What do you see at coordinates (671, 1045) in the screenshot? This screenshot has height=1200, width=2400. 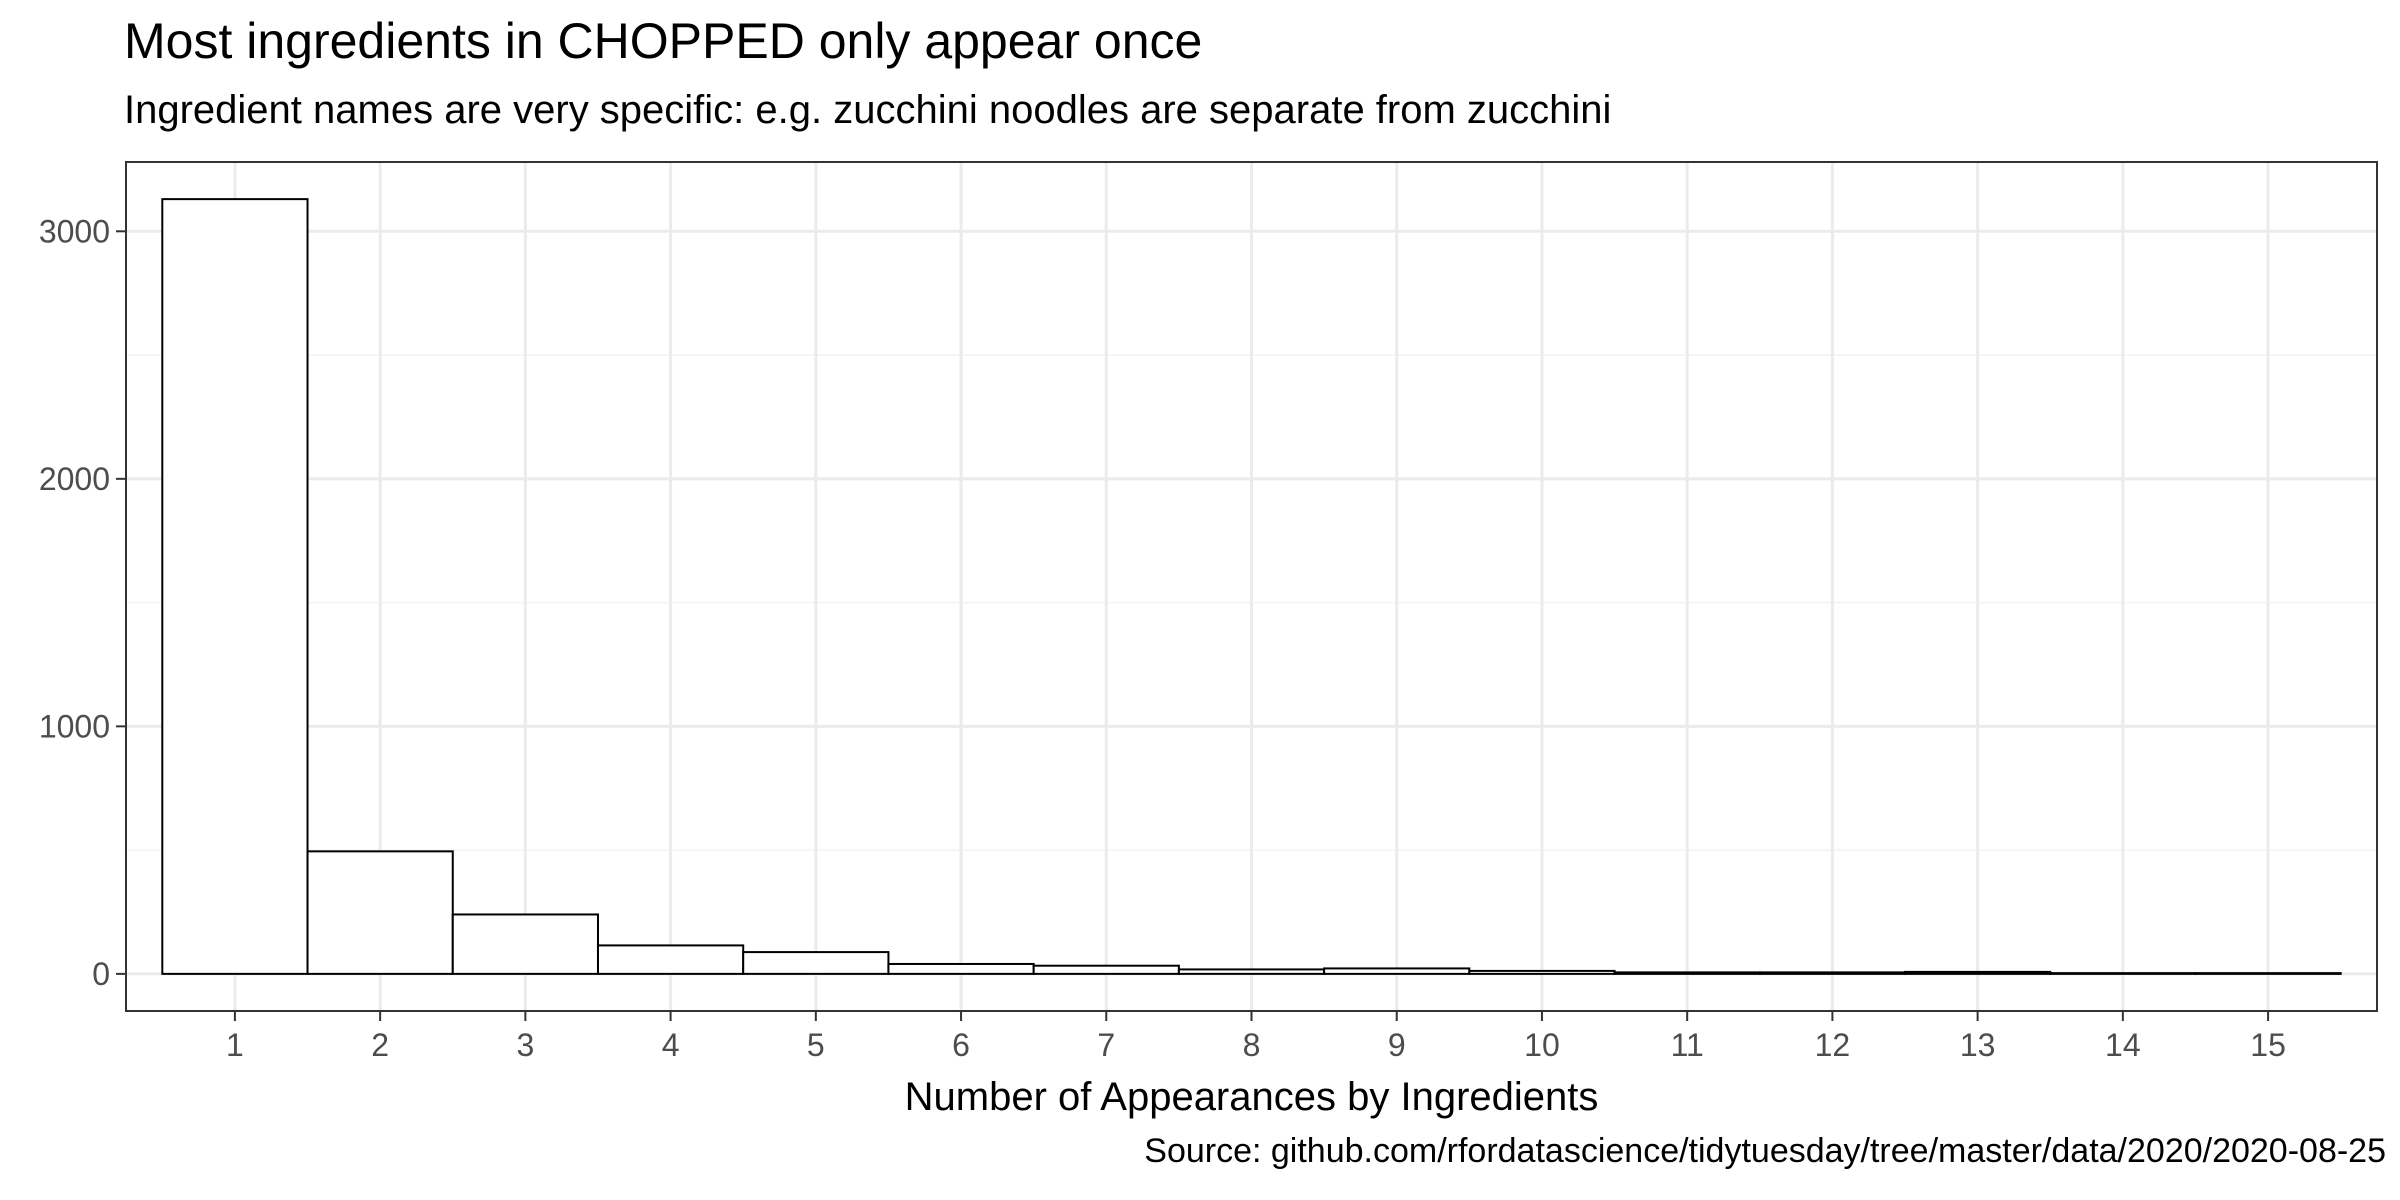 I see `x-tick-label: 4` at bounding box center [671, 1045].